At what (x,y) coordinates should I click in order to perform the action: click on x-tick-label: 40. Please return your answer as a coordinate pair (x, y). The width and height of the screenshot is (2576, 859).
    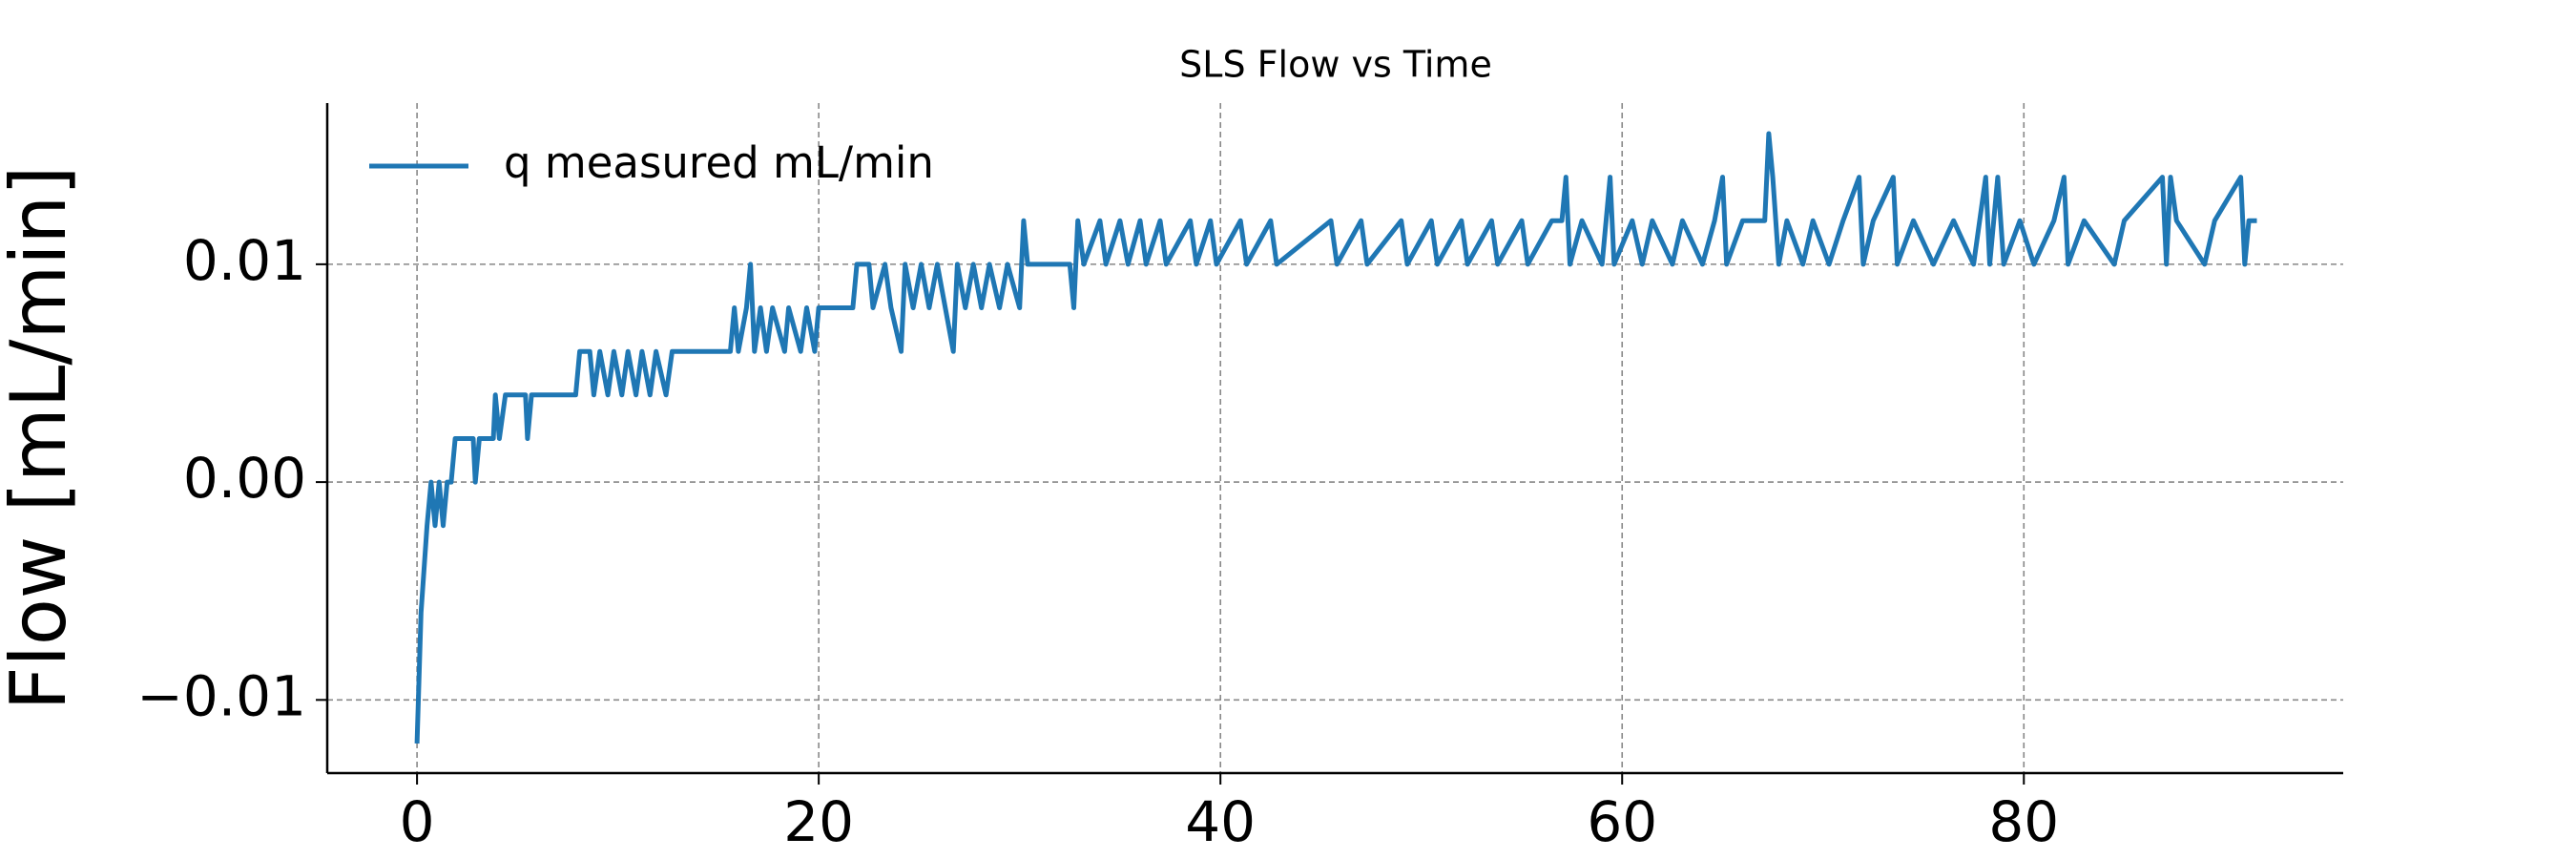
    Looking at the image, I should click on (1220, 821).